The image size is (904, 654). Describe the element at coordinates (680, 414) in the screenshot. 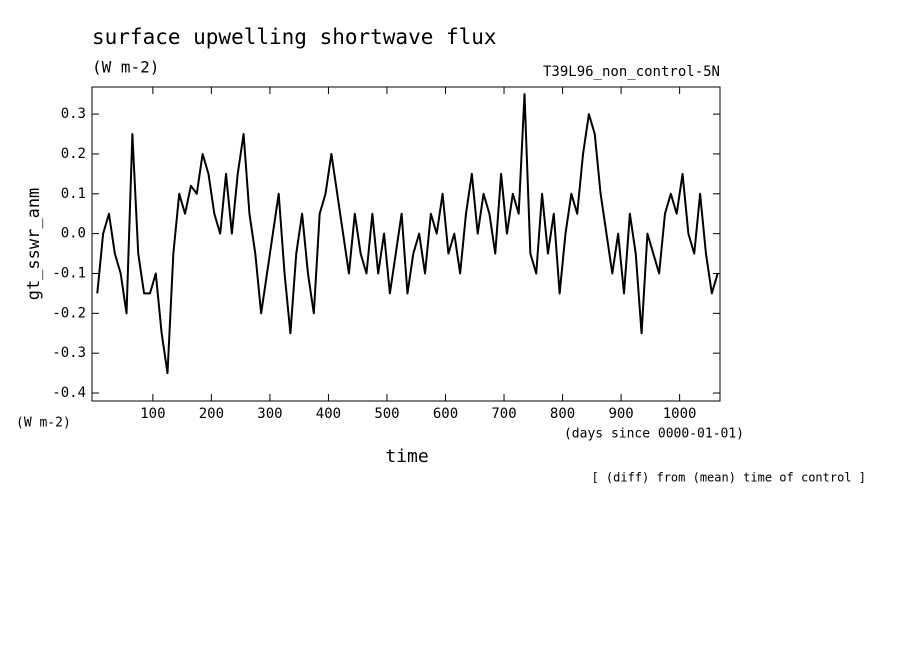

I see `x-tick-label: 1000` at that location.